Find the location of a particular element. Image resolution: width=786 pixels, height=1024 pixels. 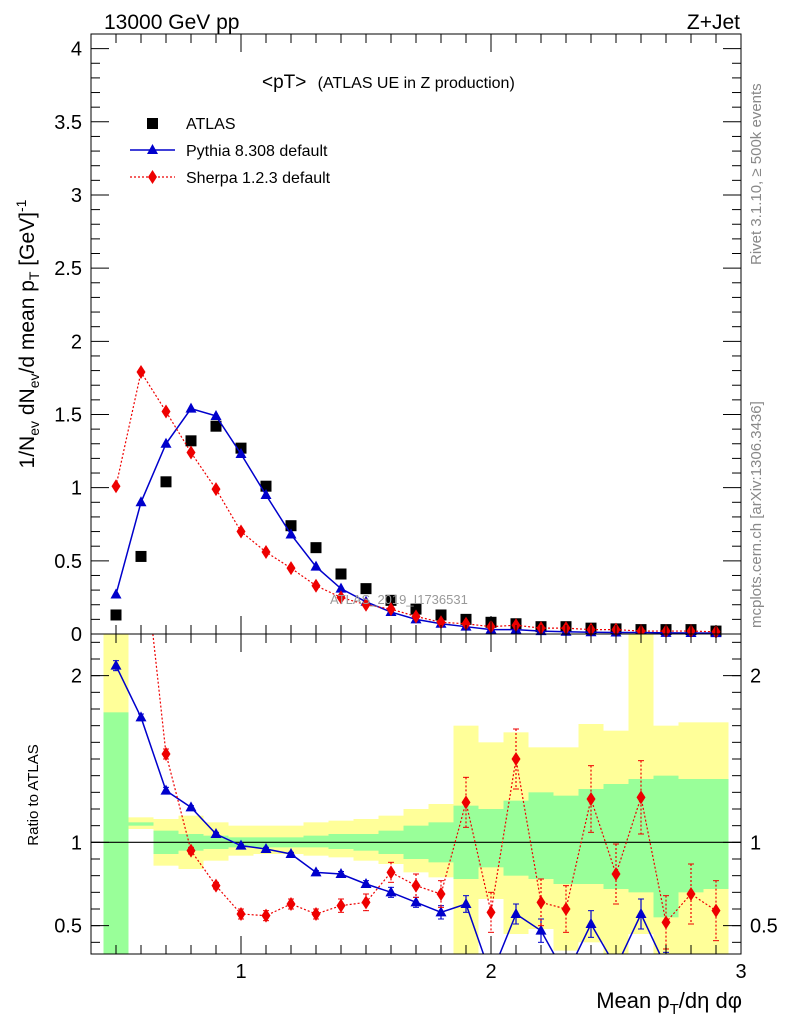

ratio-y-tick-label-right: 2 is located at coordinates (755, 677).